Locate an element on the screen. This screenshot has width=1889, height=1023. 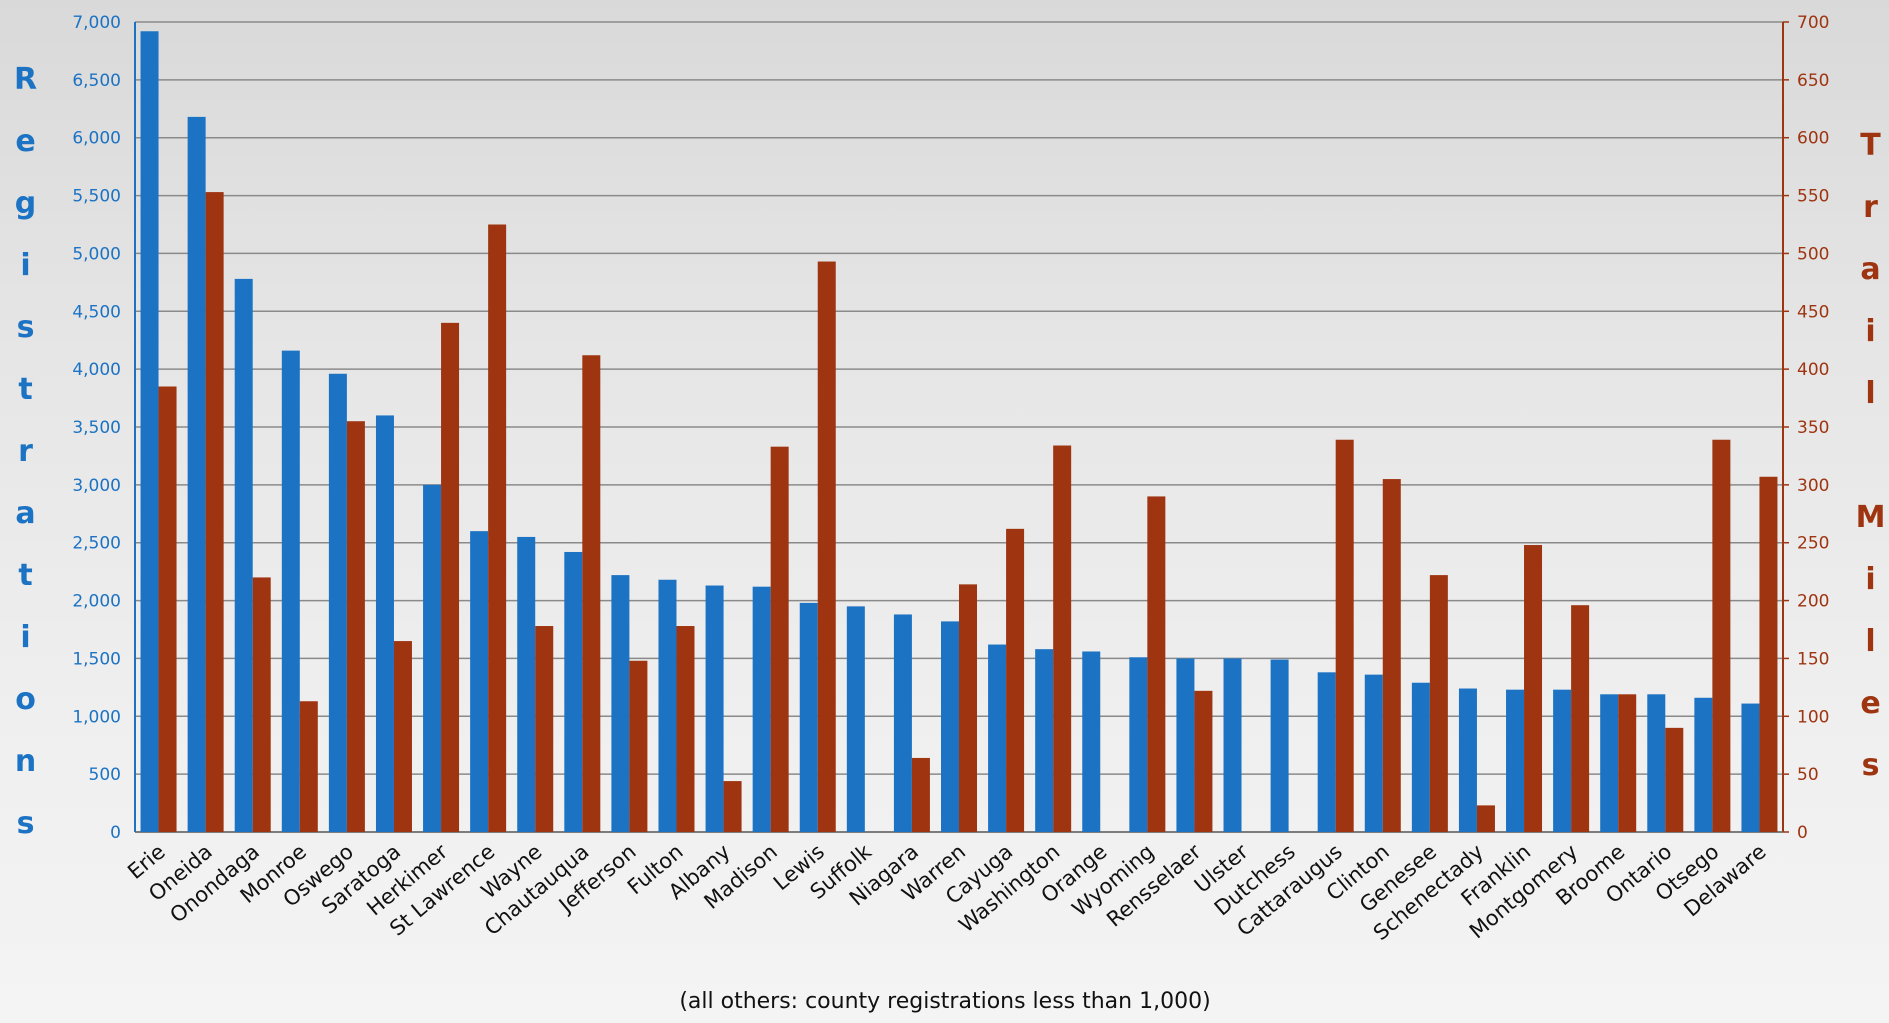
y-tick-label: 1,500 is located at coordinates (96, 659).